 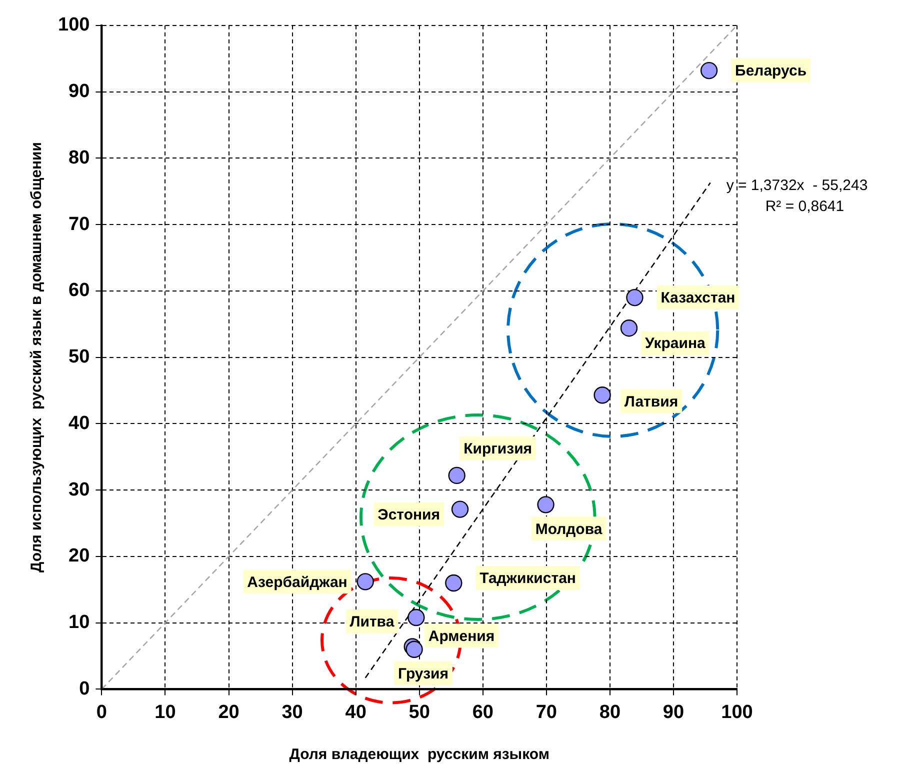 What do you see at coordinates (74, 25) in the screenshot?
I see `y-tick-label: 100` at bounding box center [74, 25].